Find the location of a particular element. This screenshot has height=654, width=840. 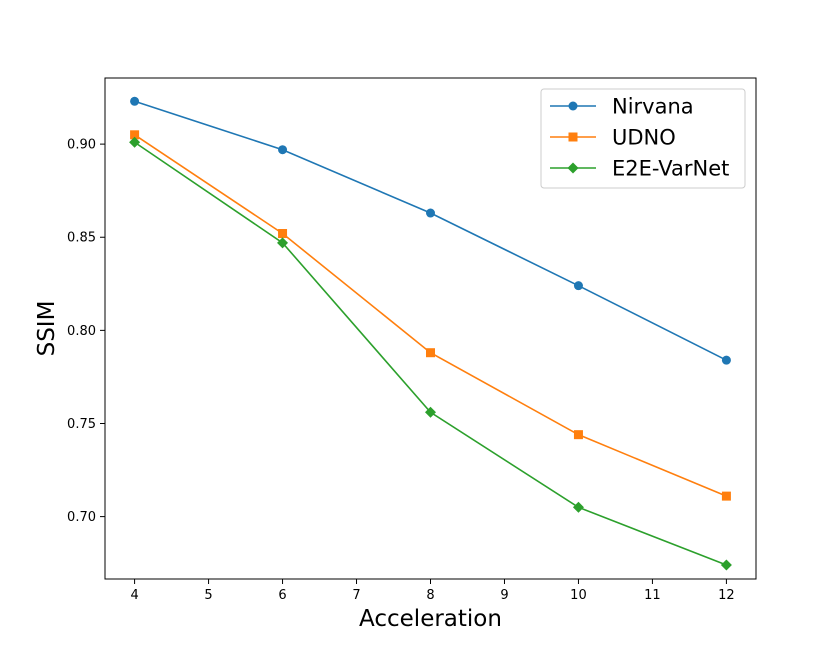

x-tick-label: 9 is located at coordinates (504, 595).